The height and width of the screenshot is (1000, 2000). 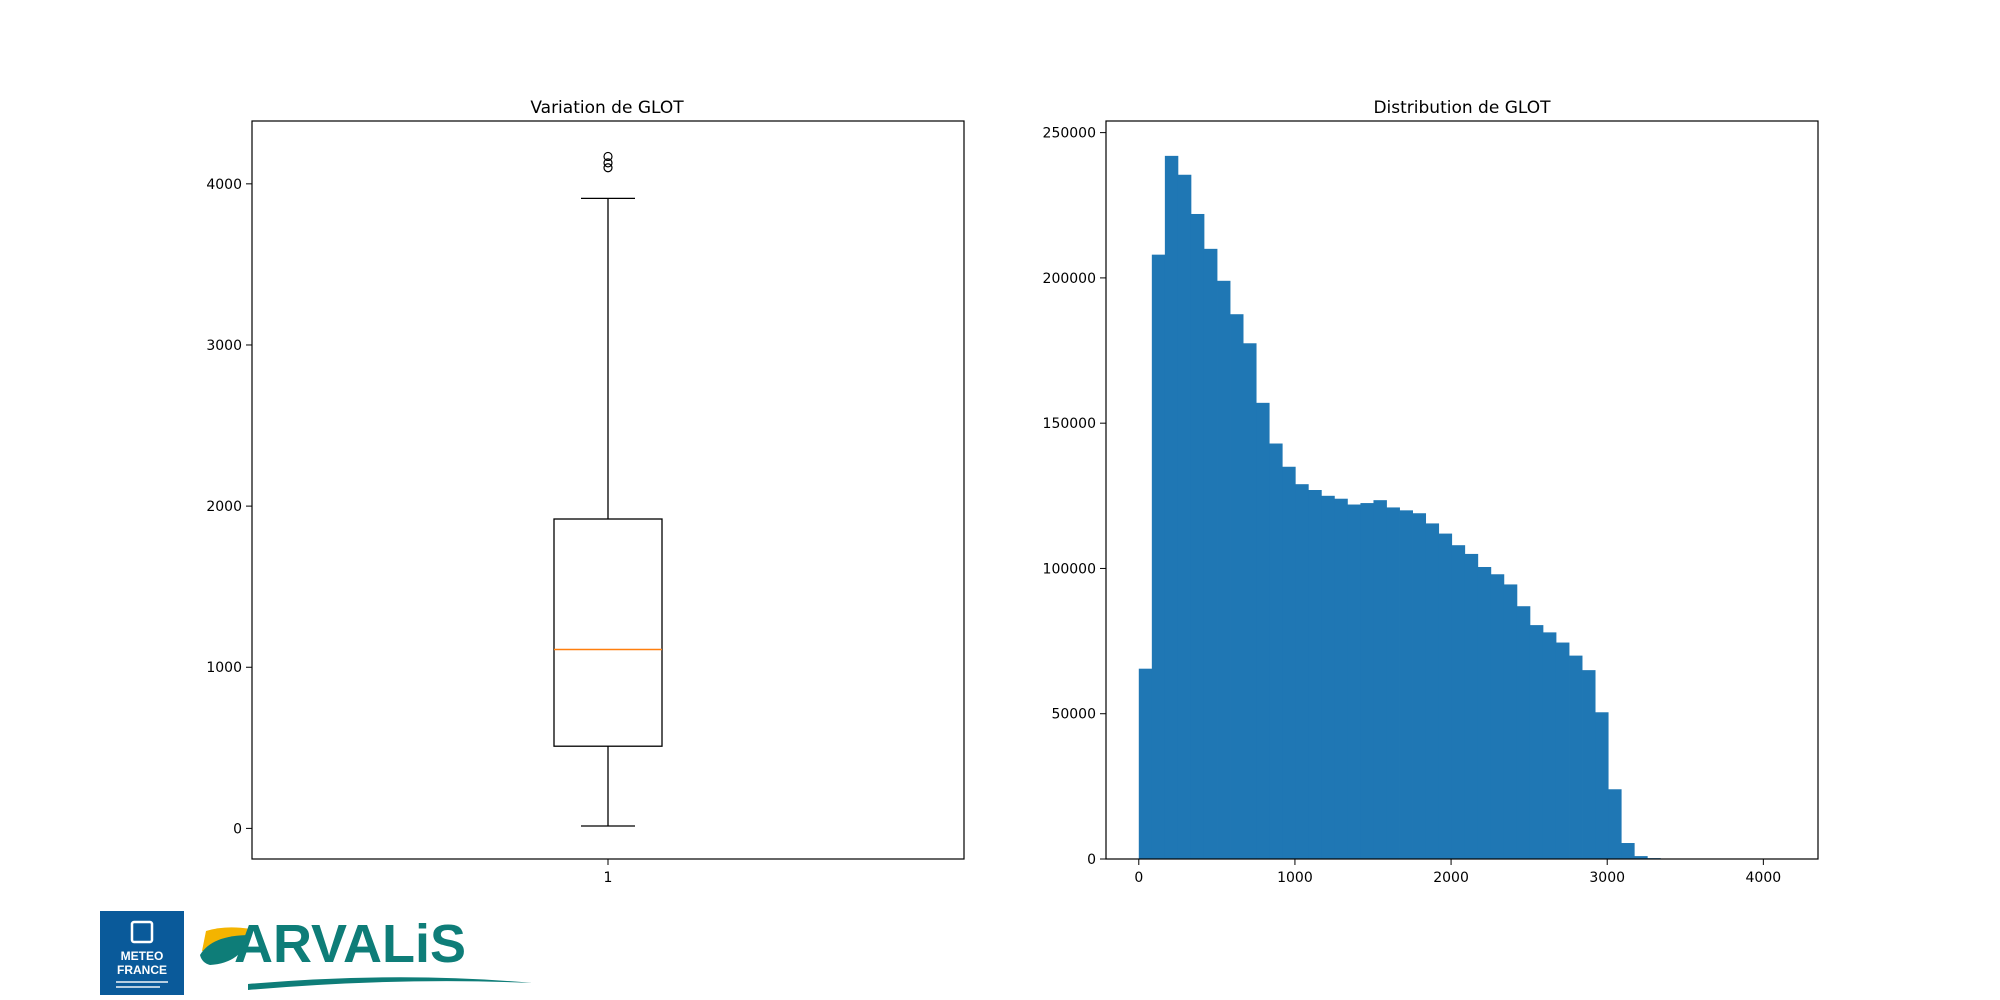 What do you see at coordinates (1764, 878) in the screenshot?
I see `histogram-x-tick-label: 4000` at bounding box center [1764, 878].